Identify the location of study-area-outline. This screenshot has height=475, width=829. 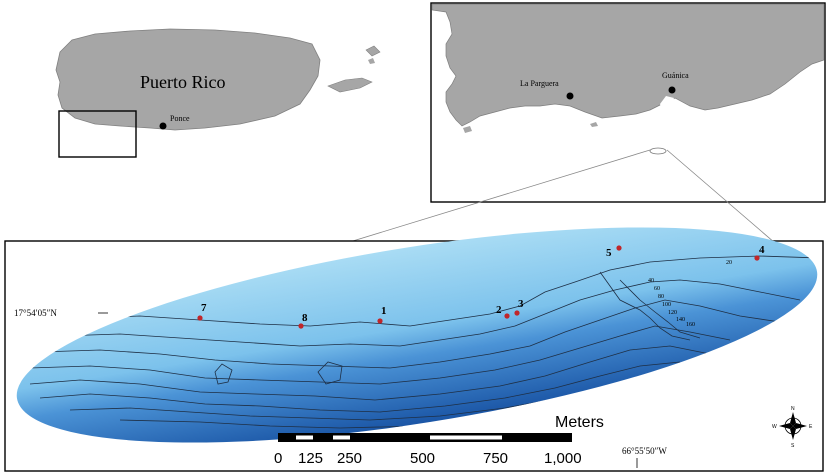
(658, 151).